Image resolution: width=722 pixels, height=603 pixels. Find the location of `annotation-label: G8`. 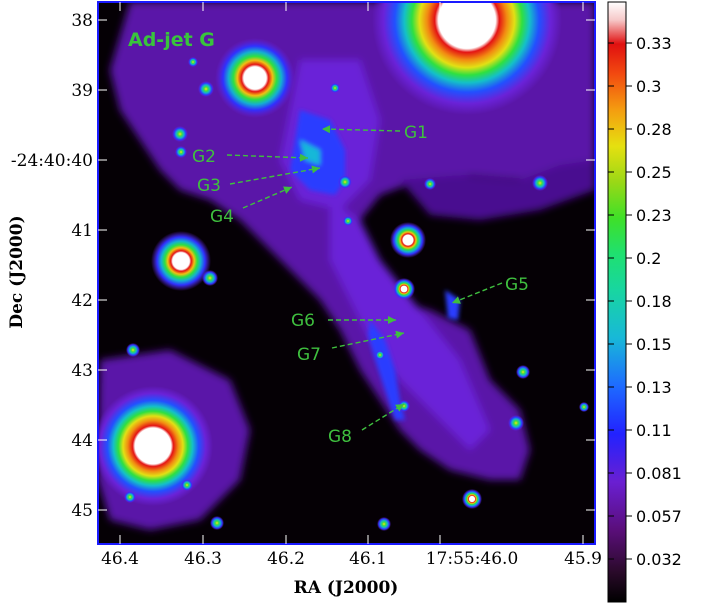

annotation-label: G8 is located at coordinates (340, 437).